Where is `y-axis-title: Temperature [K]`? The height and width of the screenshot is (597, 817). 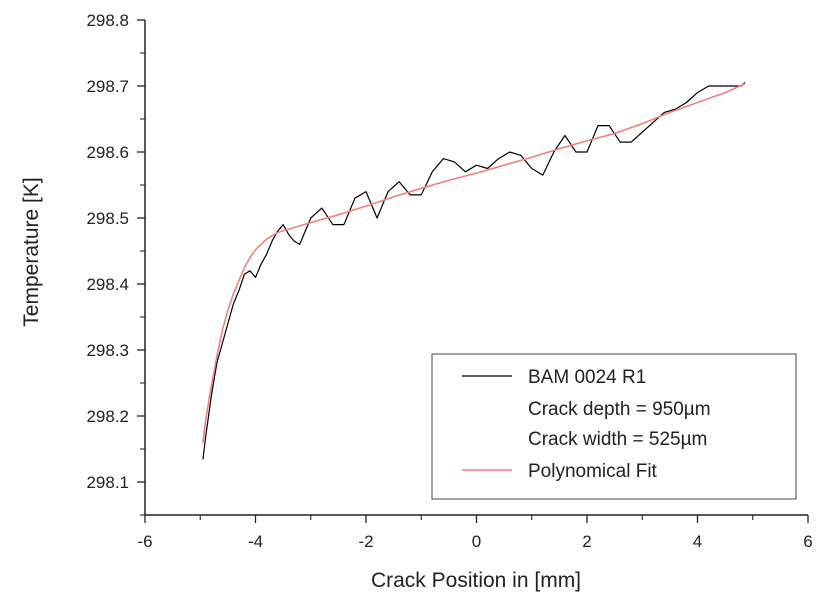 y-axis-title: Temperature [K] is located at coordinates (31, 251).